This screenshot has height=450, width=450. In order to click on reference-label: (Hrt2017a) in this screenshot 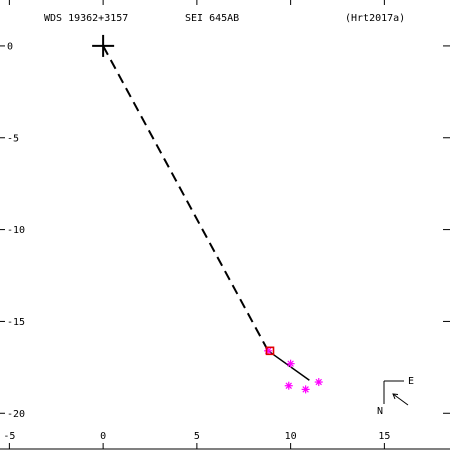, I will do `click(375, 18)`.